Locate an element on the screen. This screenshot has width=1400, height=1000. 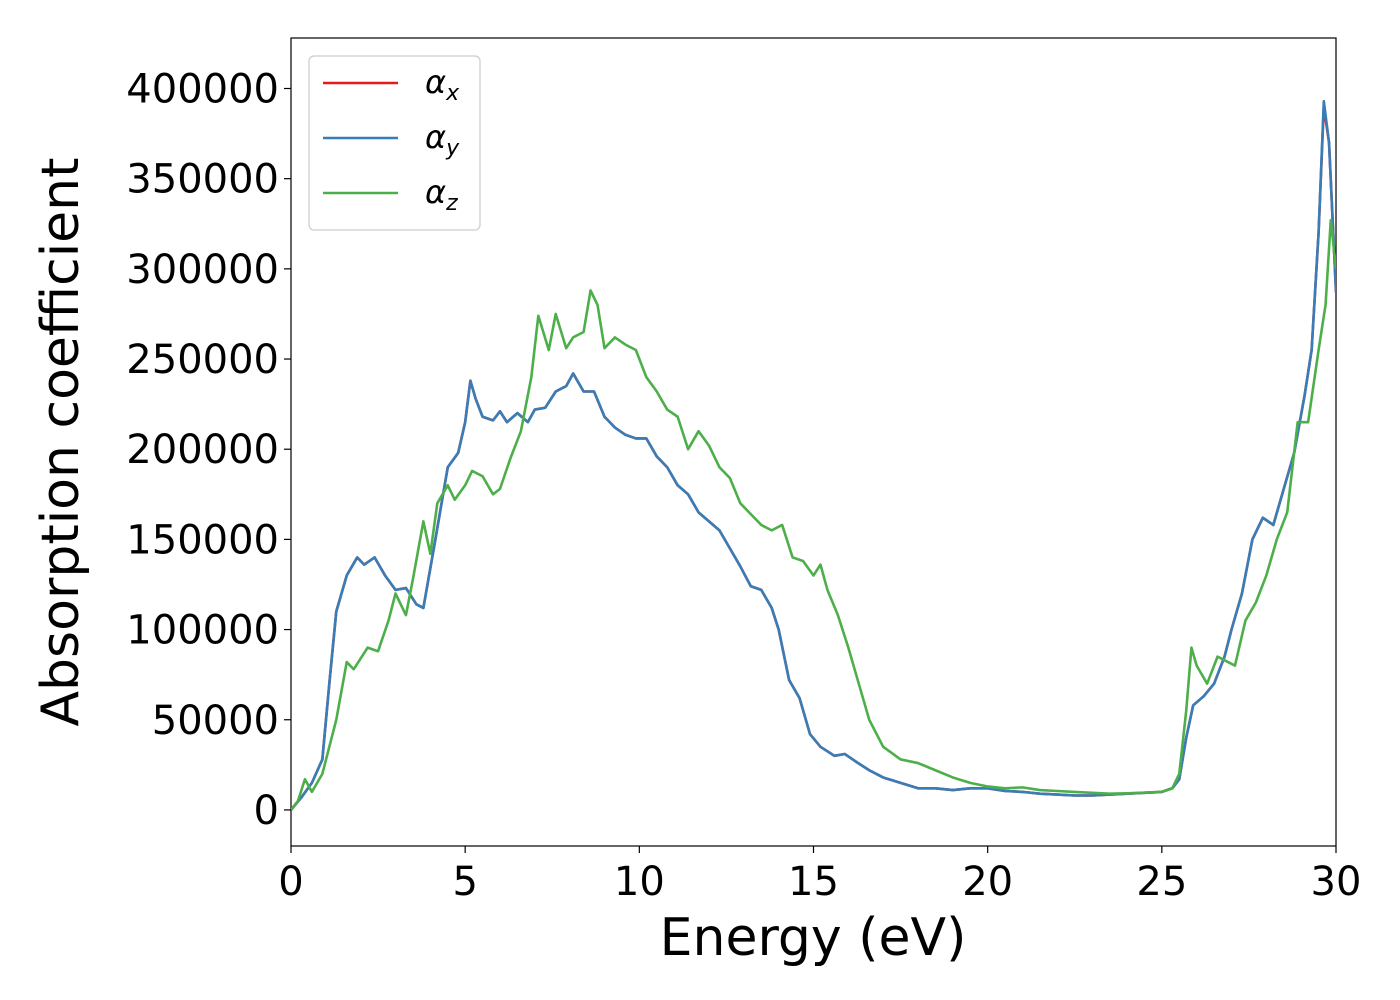
y-tick-label: 300000 is located at coordinates (202, 270).